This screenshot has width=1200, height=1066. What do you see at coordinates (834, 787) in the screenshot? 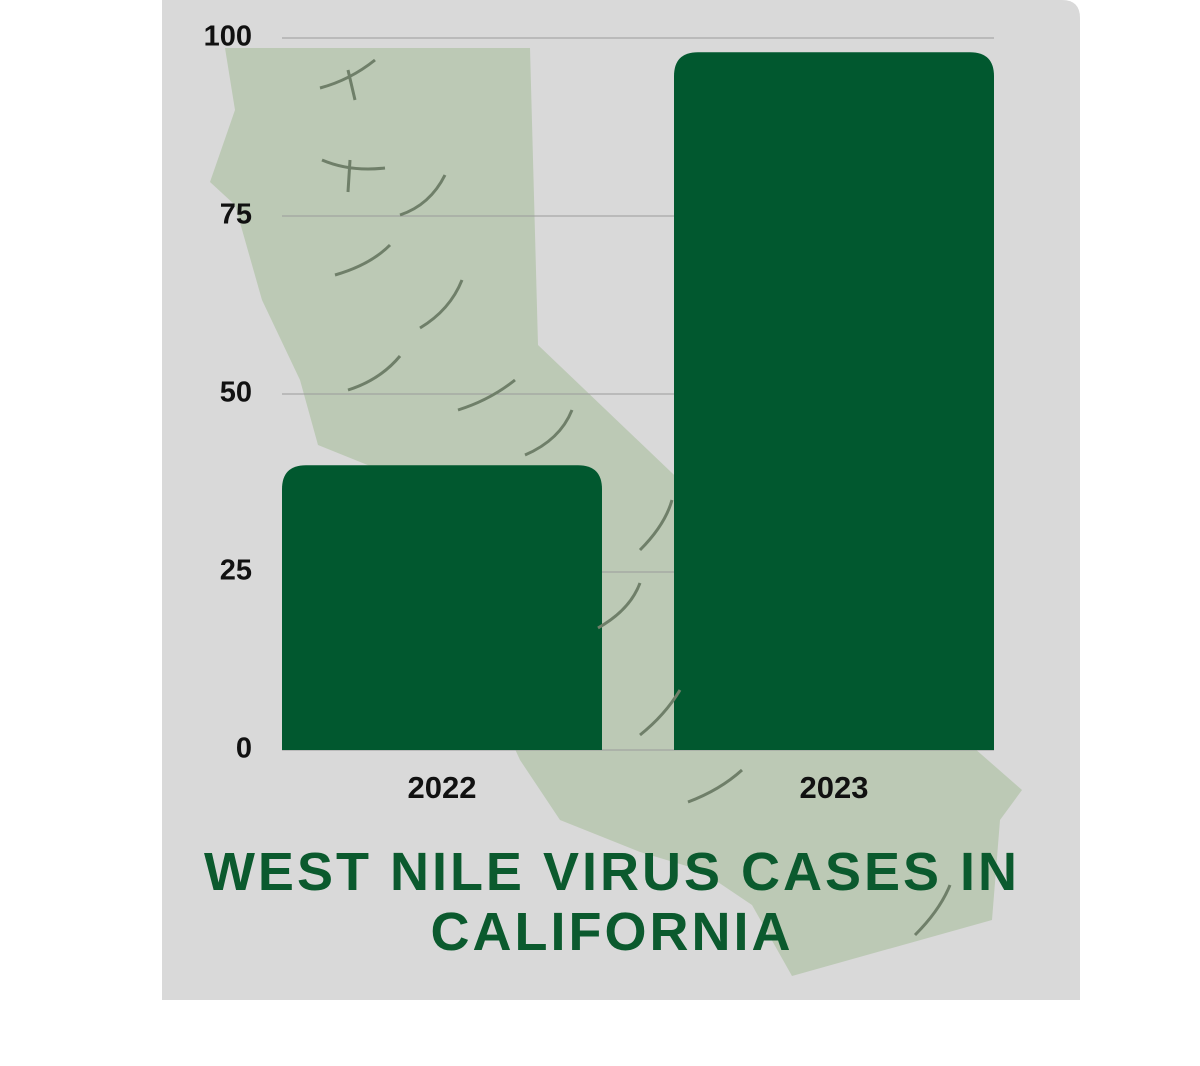
I see `x-tick-label: 2023` at bounding box center [834, 787].